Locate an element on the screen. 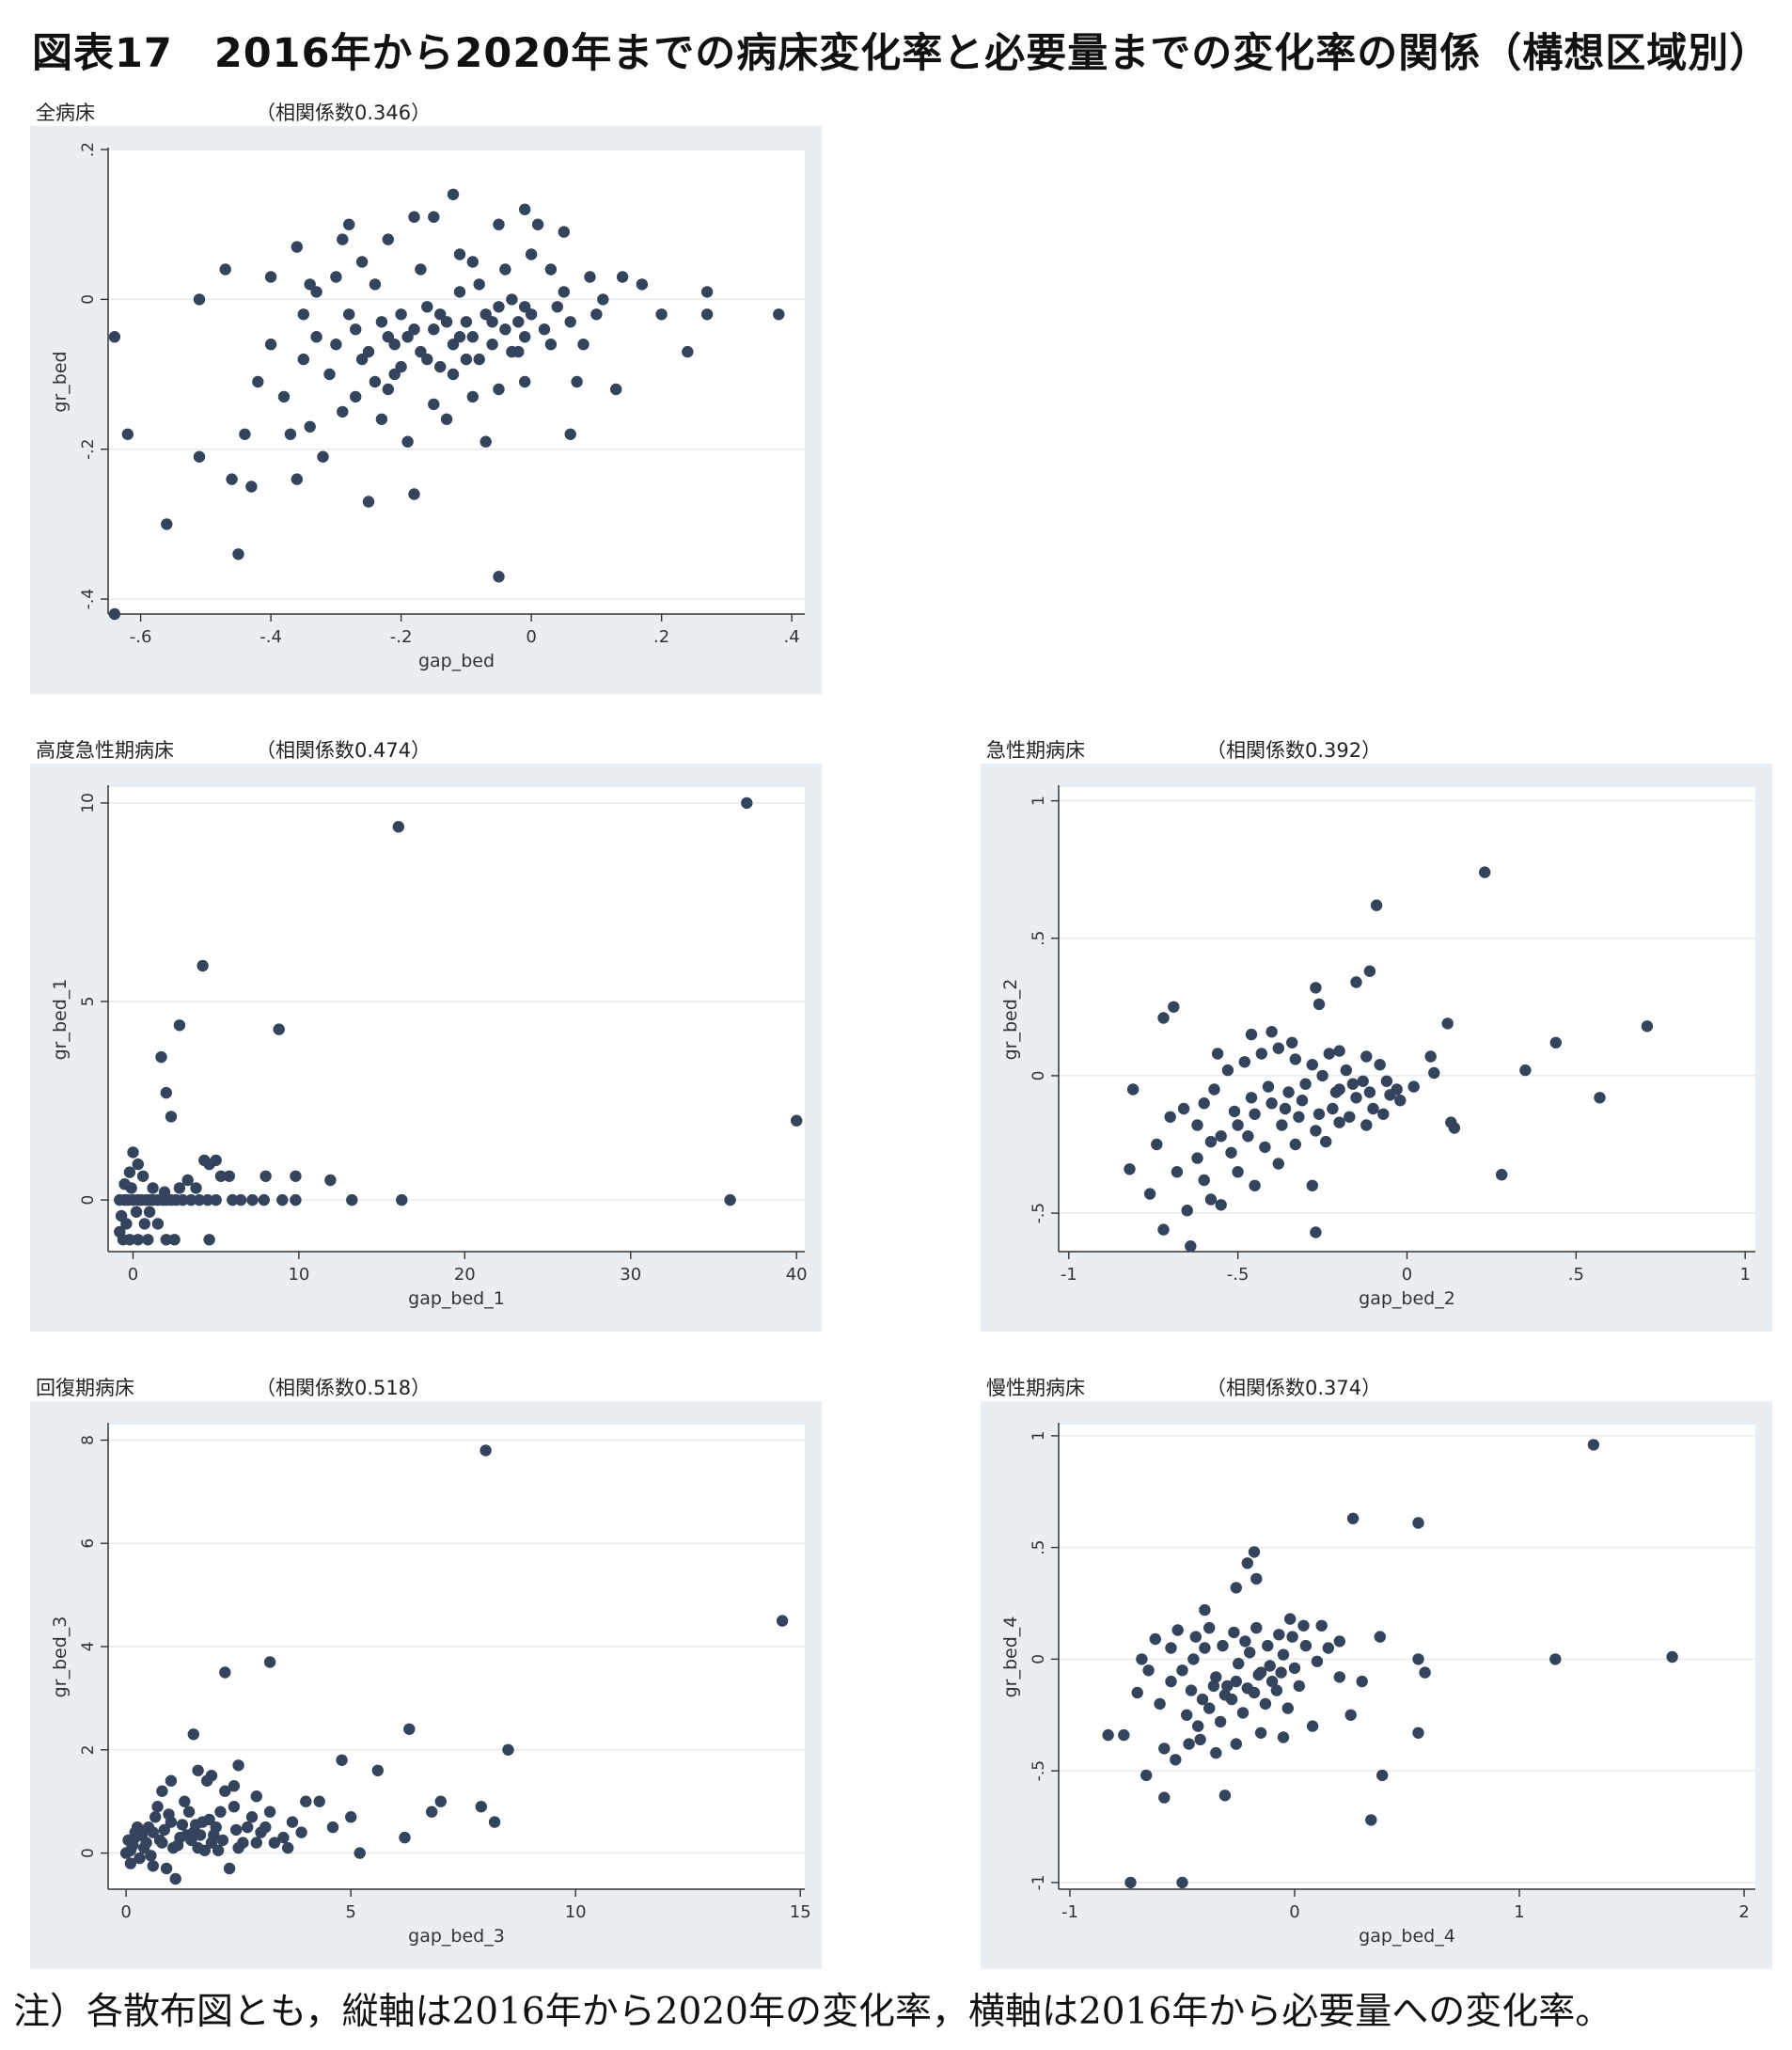 The height and width of the screenshot is (2050, 1792). panel-correlation-all-beds: （相関係数0.346） is located at coordinates (344, 113).